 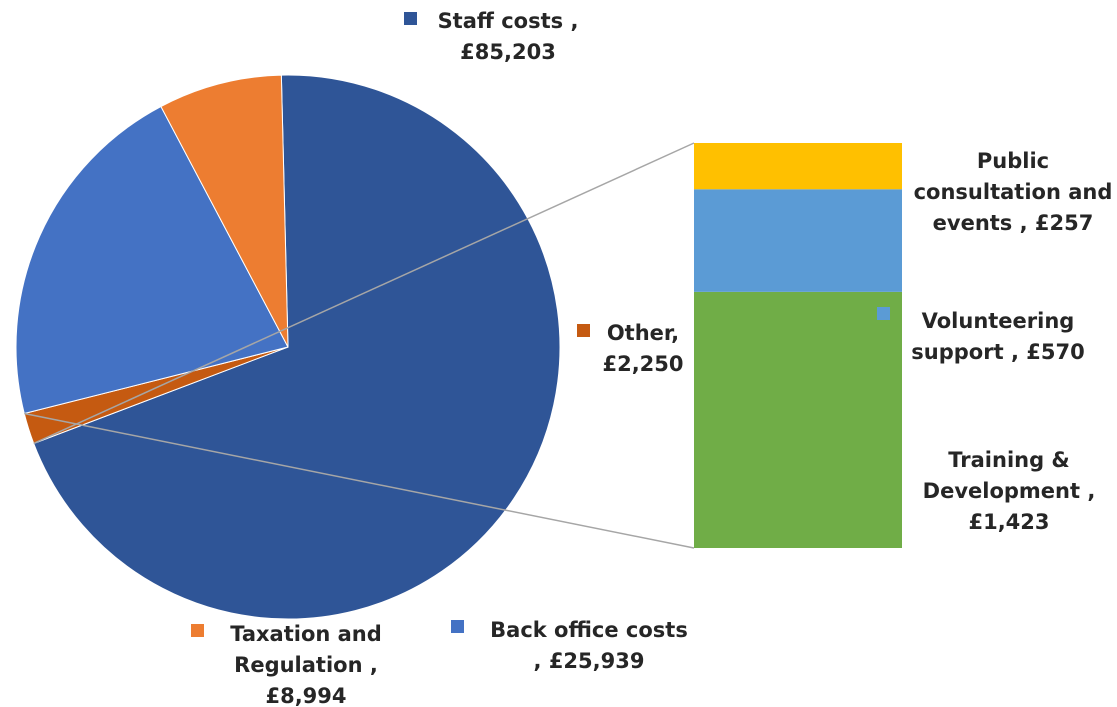 I want to click on stacked-bar, so click(x=798, y=345).